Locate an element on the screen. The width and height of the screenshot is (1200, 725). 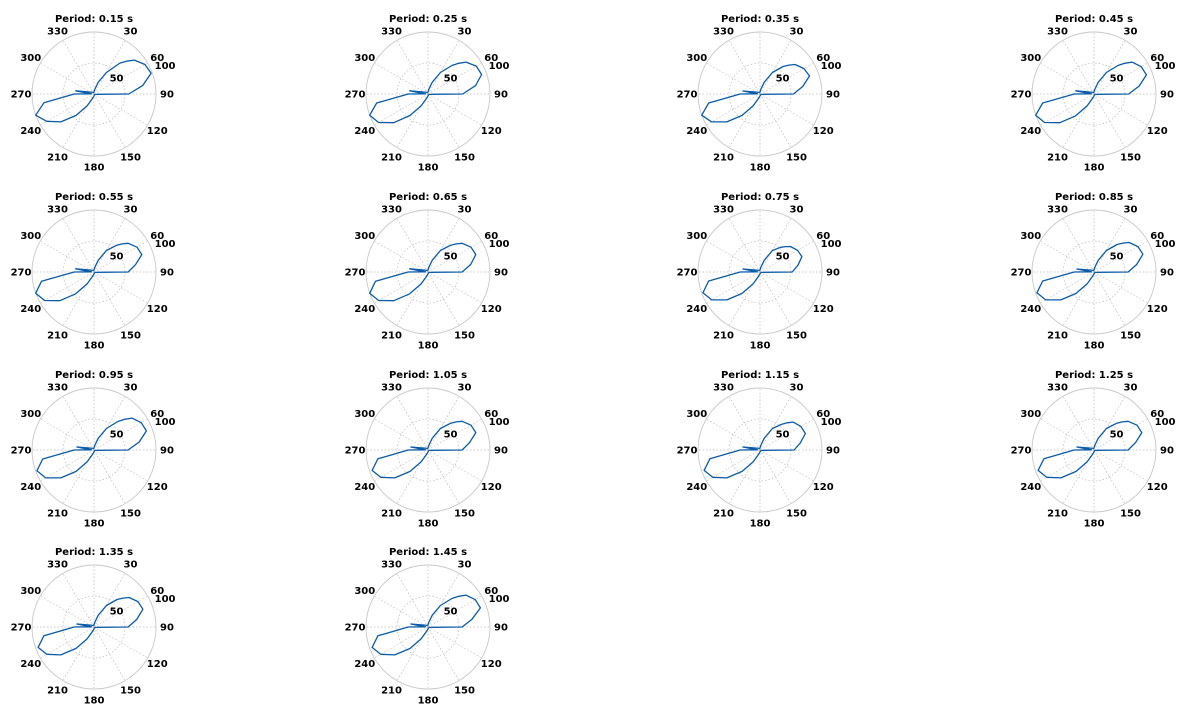
chart-title: Period: 0.75 s is located at coordinates (760, 197).